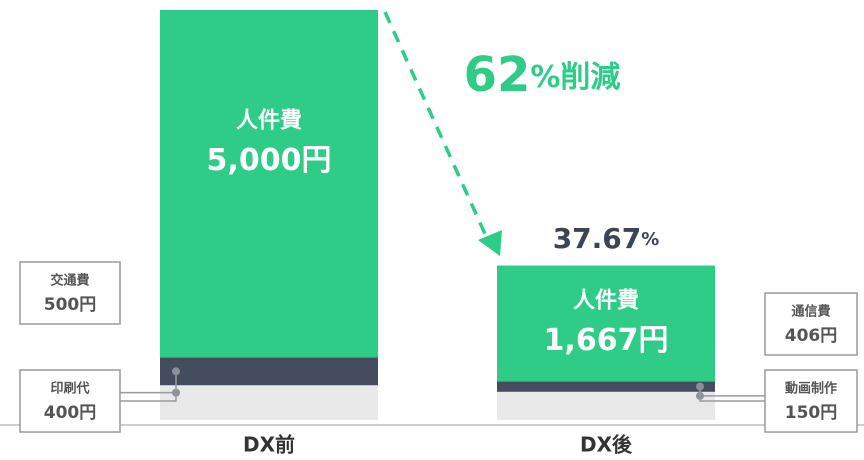 Image resolution: width=864 pixels, height=460 pixels. I want to click on callout-label: 印刷代, so click(69, 389).